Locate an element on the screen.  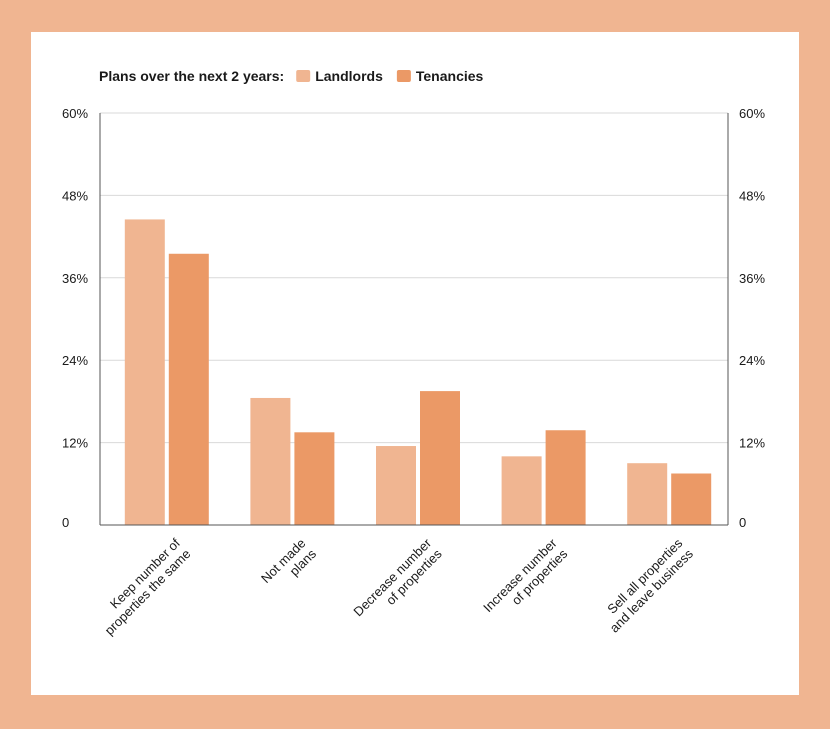
y-tick-left: 36% is located at coordinates (75, 278).